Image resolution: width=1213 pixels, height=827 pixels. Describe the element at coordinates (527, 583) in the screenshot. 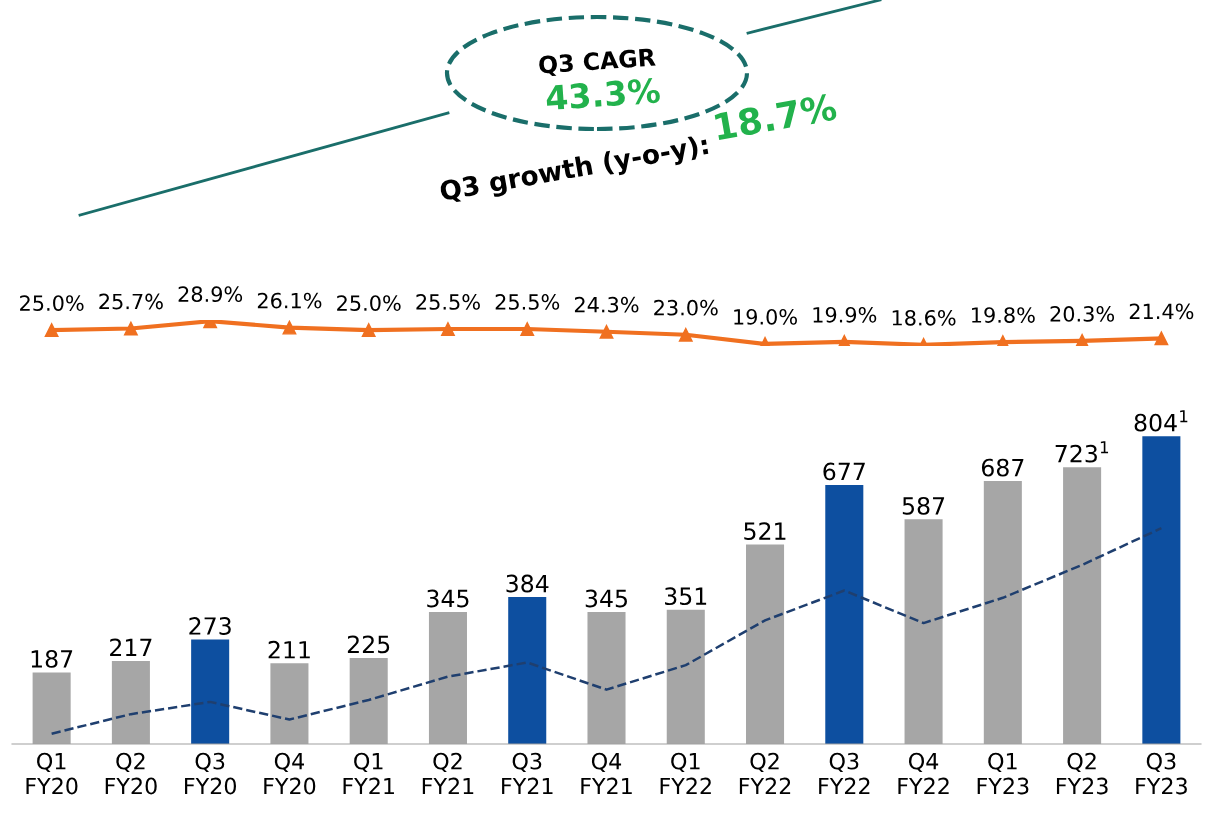

I see `data-label: 384` at that location.